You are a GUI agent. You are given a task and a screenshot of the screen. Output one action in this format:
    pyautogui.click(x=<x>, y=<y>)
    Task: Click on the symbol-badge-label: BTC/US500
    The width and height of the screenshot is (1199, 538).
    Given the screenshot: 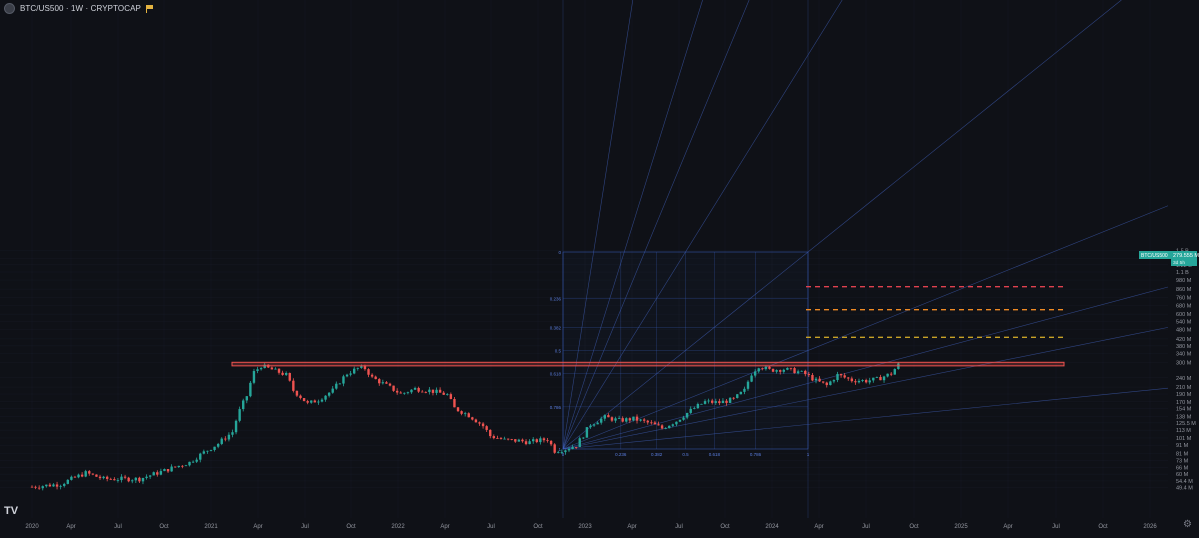 What is the action you would take?
    pyautogui.click(x=1154, y=256)
    